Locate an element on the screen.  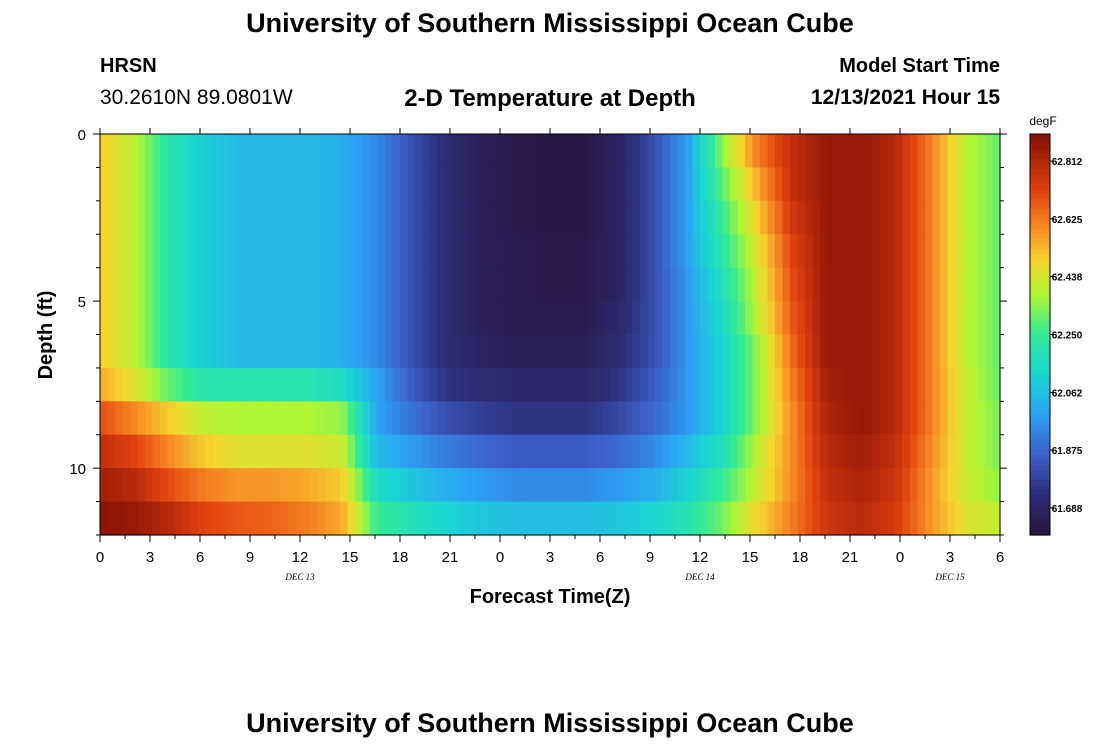
chart-subtitle: 2-D Temperature at Depth is located at coordinates (550, 98).